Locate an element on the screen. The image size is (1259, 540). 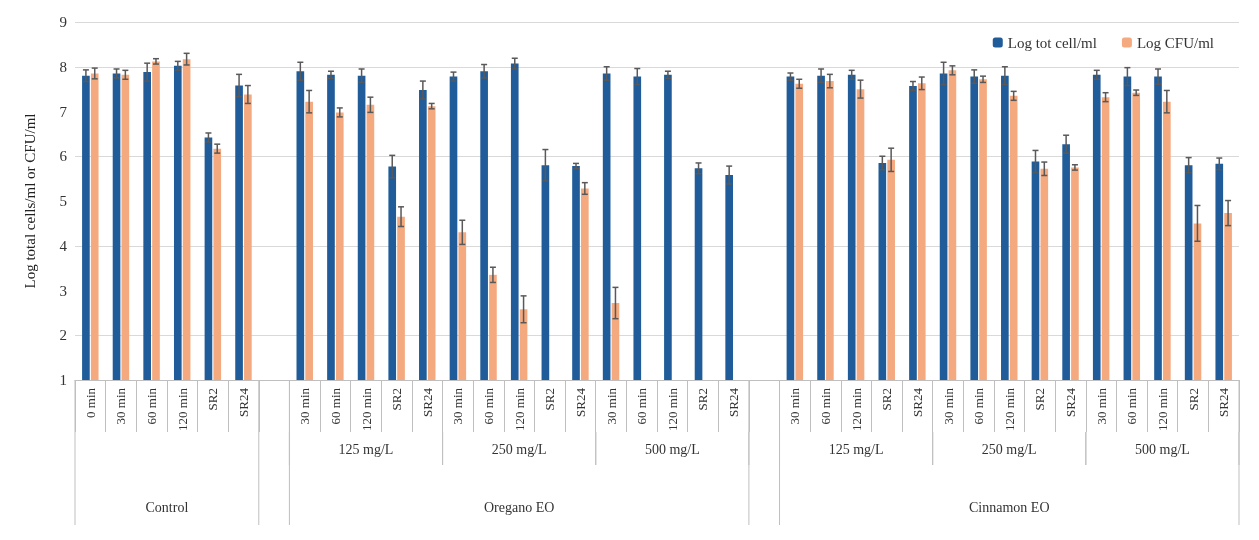
y-tick-label: 4 is located at coordinates (63, 245).